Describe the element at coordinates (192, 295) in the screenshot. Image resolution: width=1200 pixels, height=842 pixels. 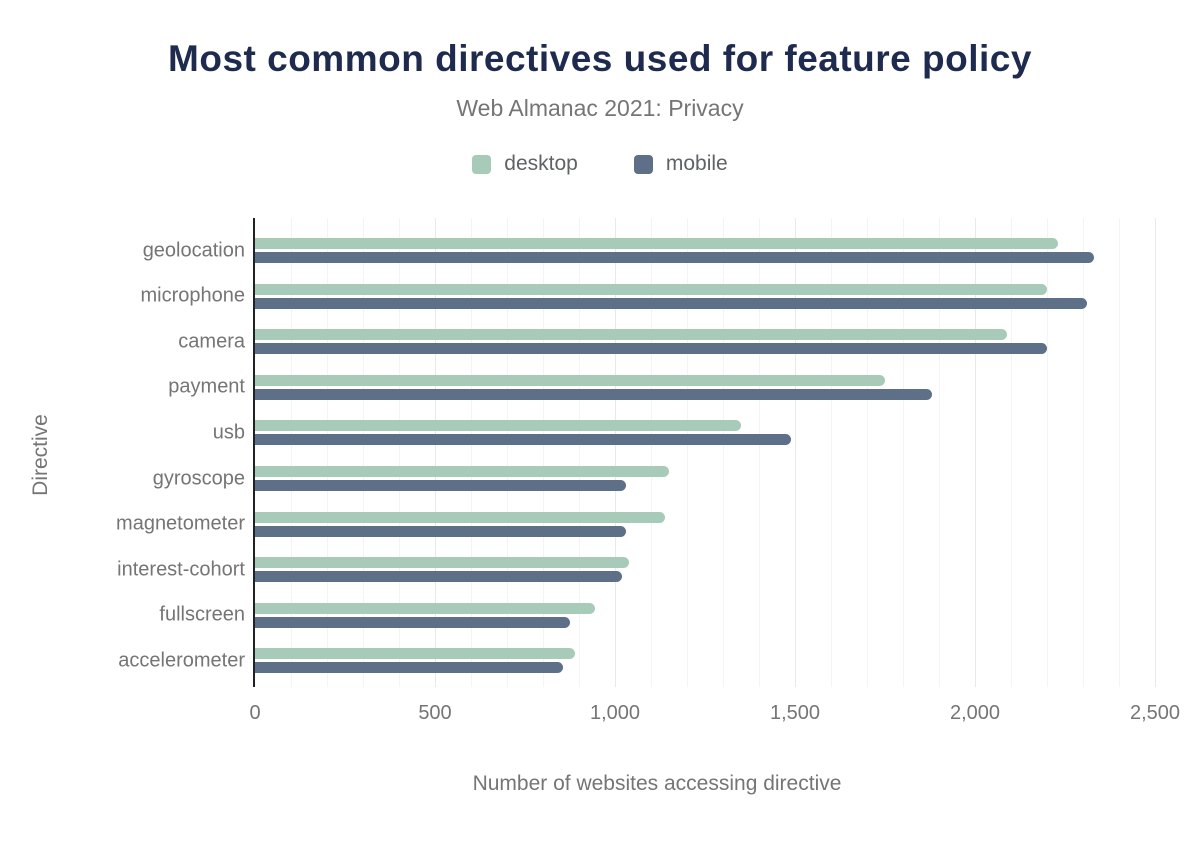
I see `category-label-microphone: microphone` at that location.